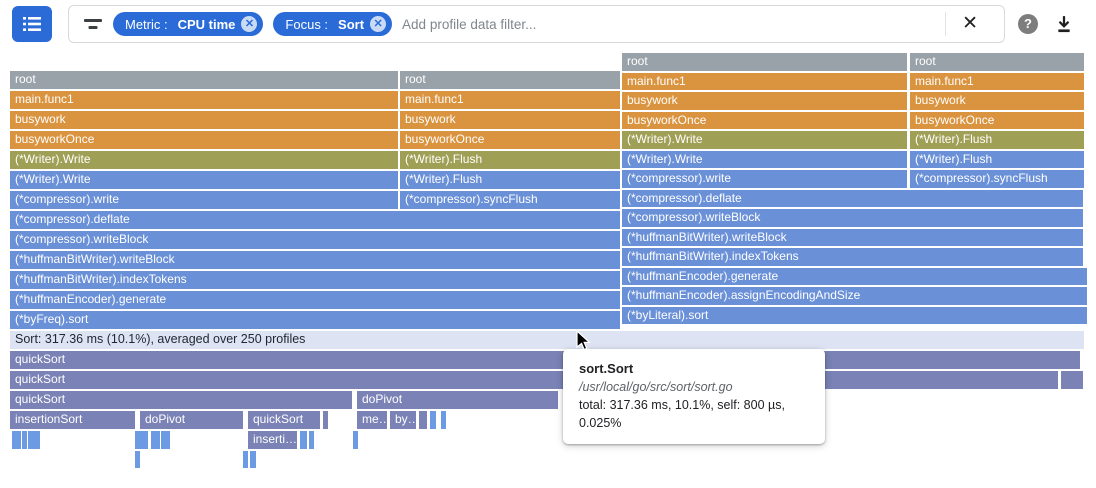 The width and height of the screenshot is (1096, 488). What do you see at coordinates (854, 296) in the screenshot?
I see `flame-frame: (*huffmanEncoder).assignEncodingAndSize` at bounding box center [854, 296].